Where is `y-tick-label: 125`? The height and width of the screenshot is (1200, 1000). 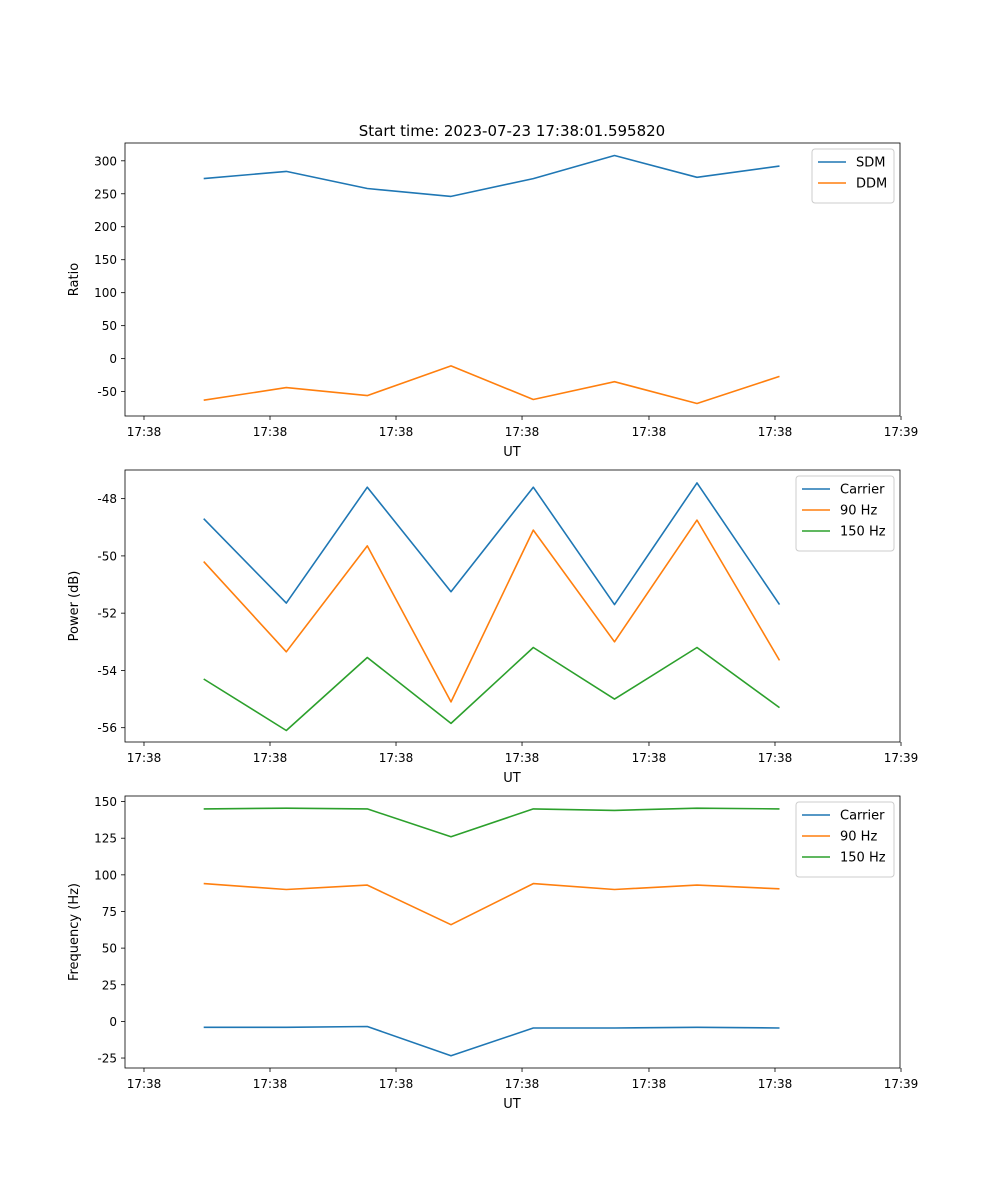
y-tick-label: 125 is located at coordinates (105, 839).